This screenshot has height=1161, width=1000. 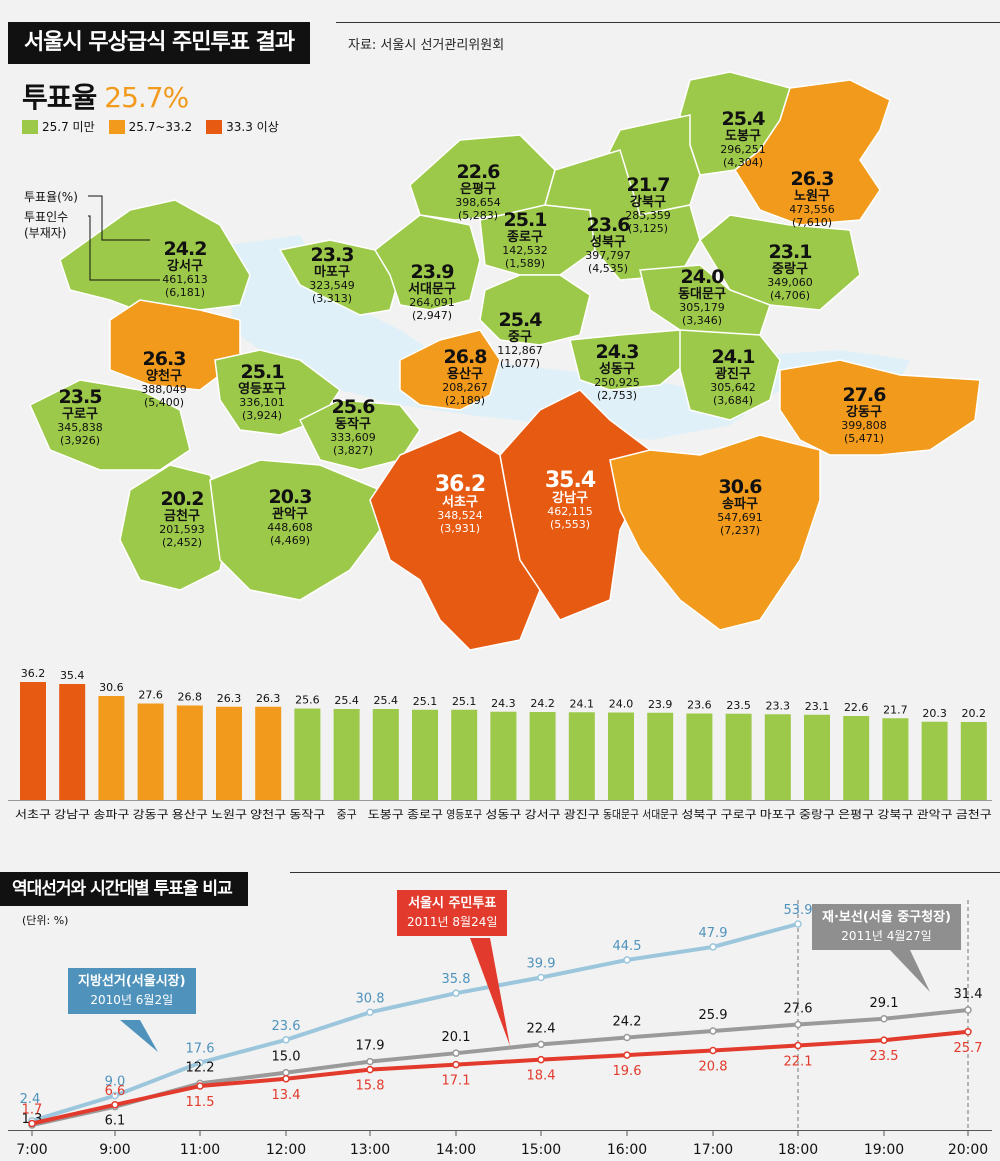 I want to click on district-absentee: (4,706), so click(x=790, y=295).